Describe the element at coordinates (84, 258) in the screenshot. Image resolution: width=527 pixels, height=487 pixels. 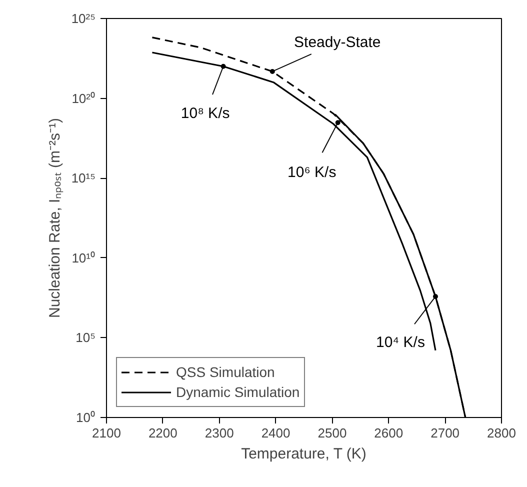
I see `y-tick-label: 10¹⁰` at that location.